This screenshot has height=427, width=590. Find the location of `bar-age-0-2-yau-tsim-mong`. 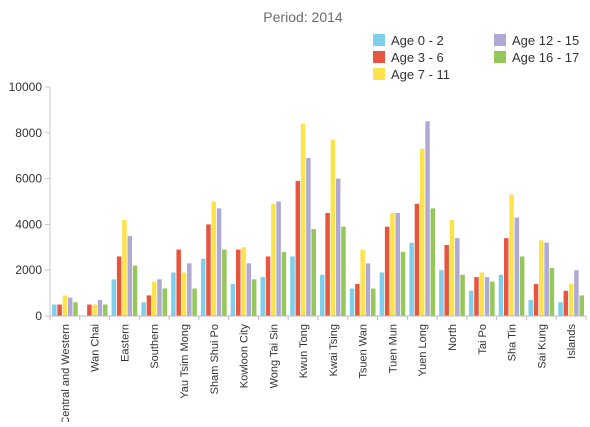

bar-age-0-2-yau-tsim-mong is located at coordinates (173, 294).